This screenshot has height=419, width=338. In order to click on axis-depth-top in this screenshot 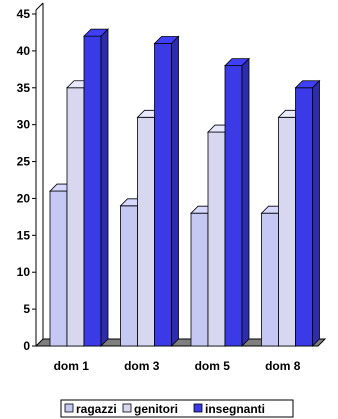, I will do `click(39, 6)`.